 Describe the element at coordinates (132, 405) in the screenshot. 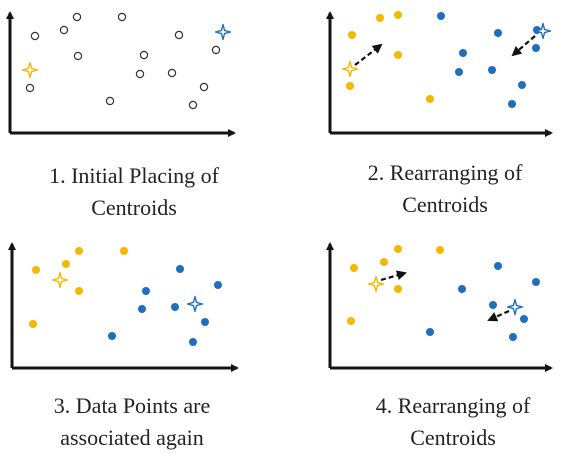

I see `caption-line-1: 3. Data Points are` at that location.